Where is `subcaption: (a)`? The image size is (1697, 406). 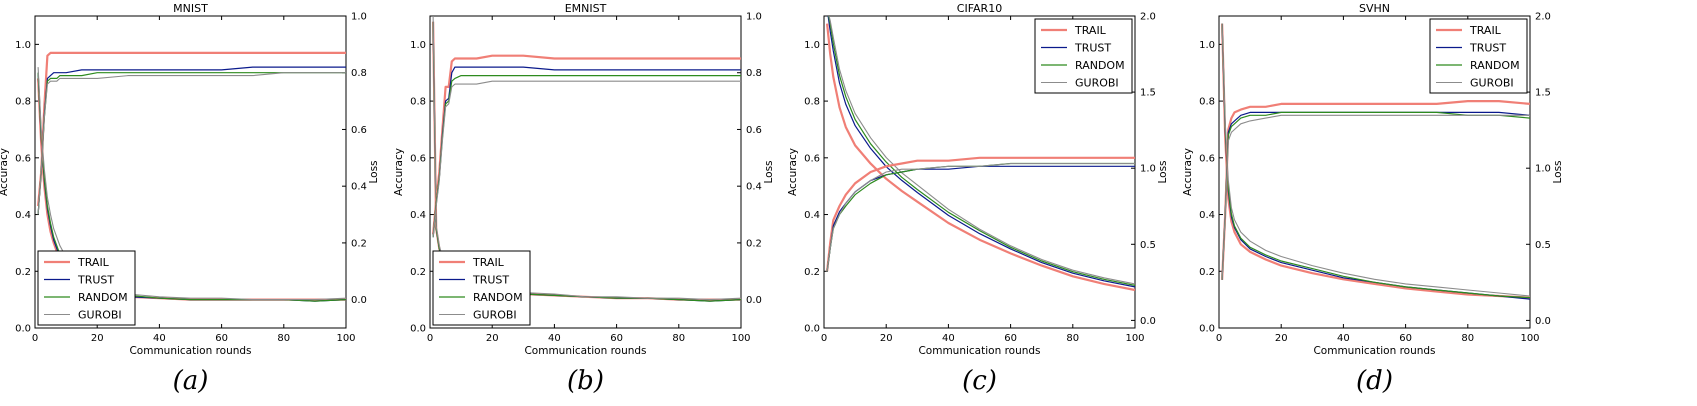 subcaption: (a) is located at coordinates (191, 381).